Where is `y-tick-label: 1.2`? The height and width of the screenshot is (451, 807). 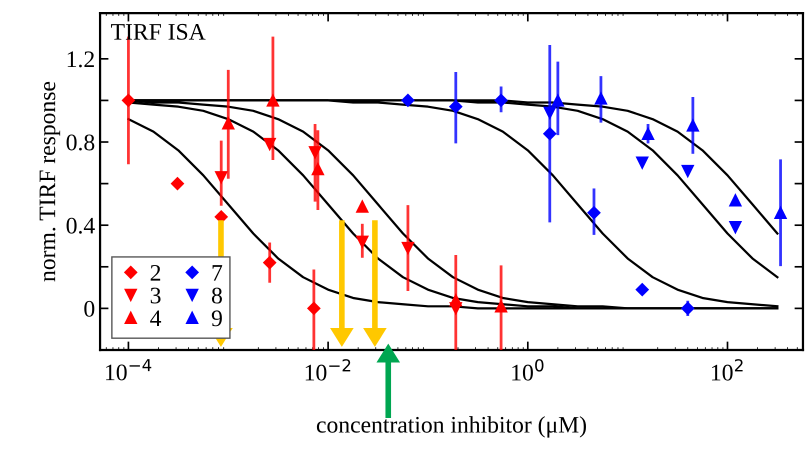 y-tick-label: 1.2 is located at coordinates (81, 59).